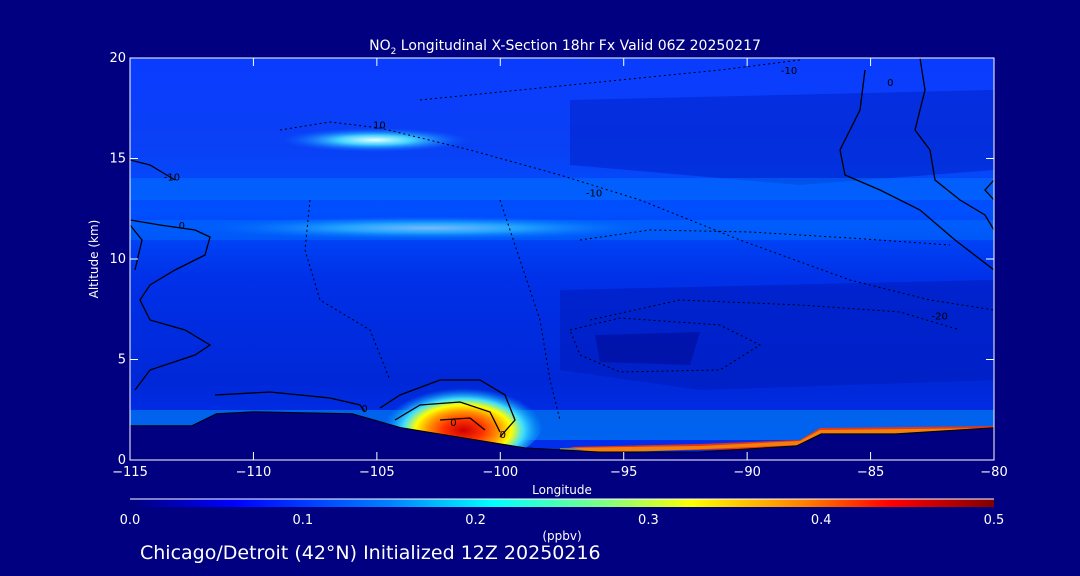  What do you see at coordinates (623, 472) in the screenshot?
I see `x-tick-label: −95` at bounding box center [623, 472].